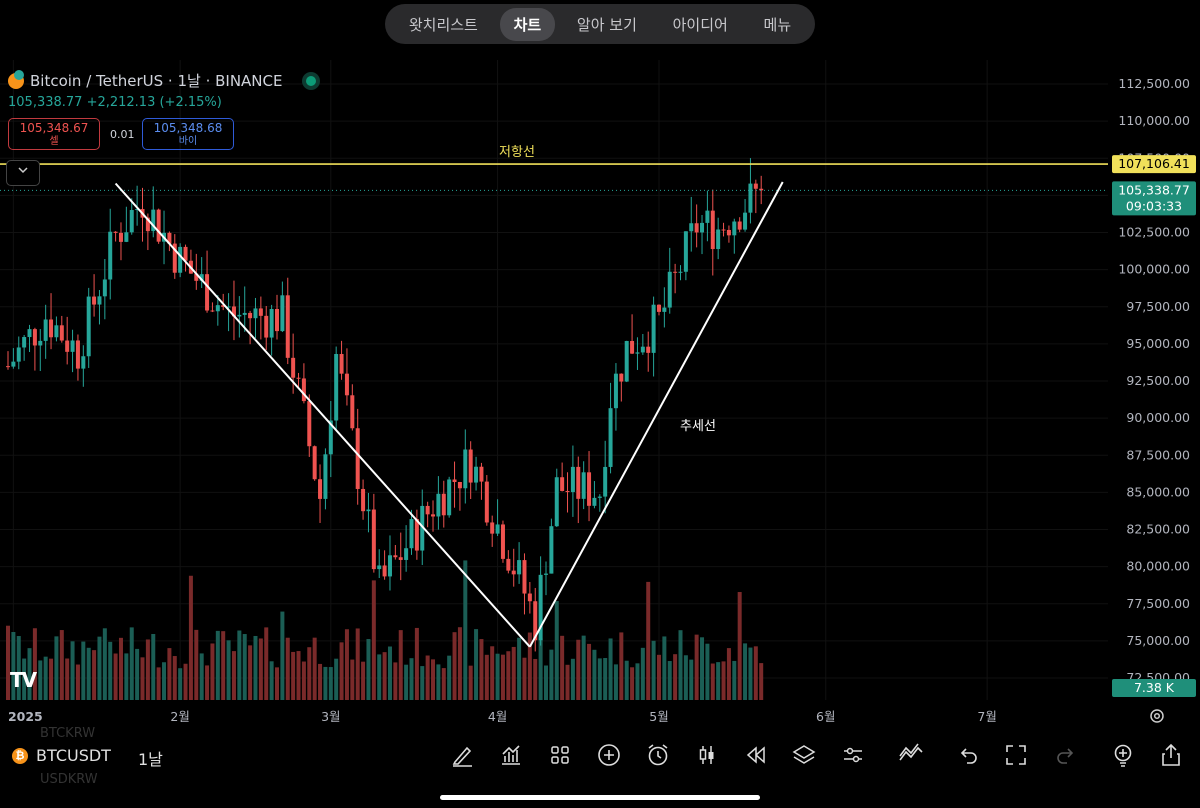 This screenshot has height=808, width=1200. I want to click on chart-icon, so click(511, 755).